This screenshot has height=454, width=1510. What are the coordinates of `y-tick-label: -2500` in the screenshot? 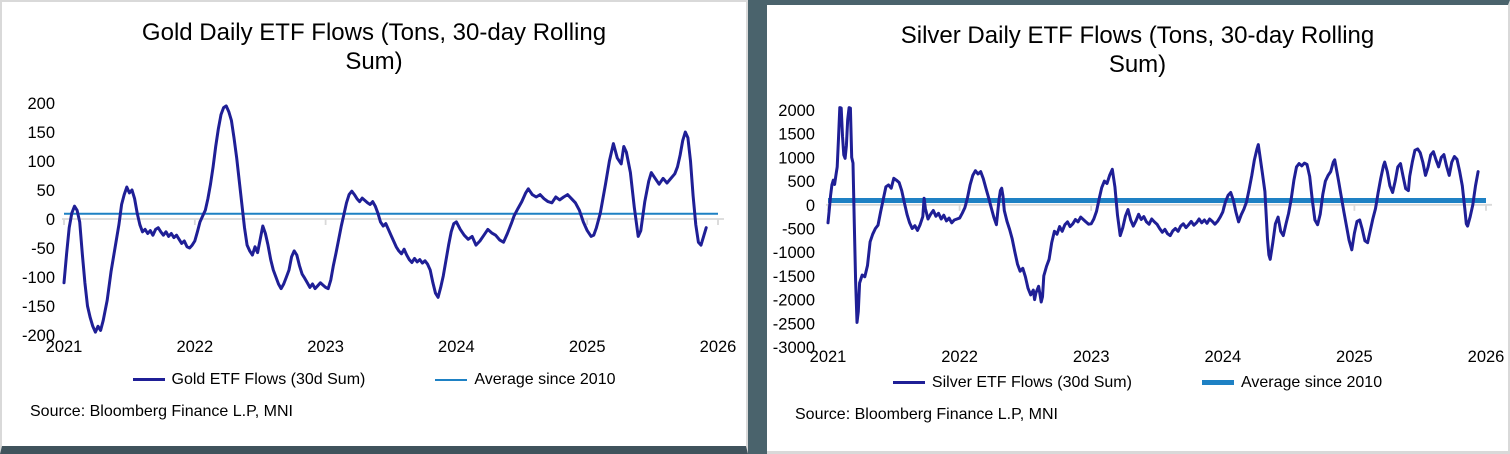 It's located at (793, 324).